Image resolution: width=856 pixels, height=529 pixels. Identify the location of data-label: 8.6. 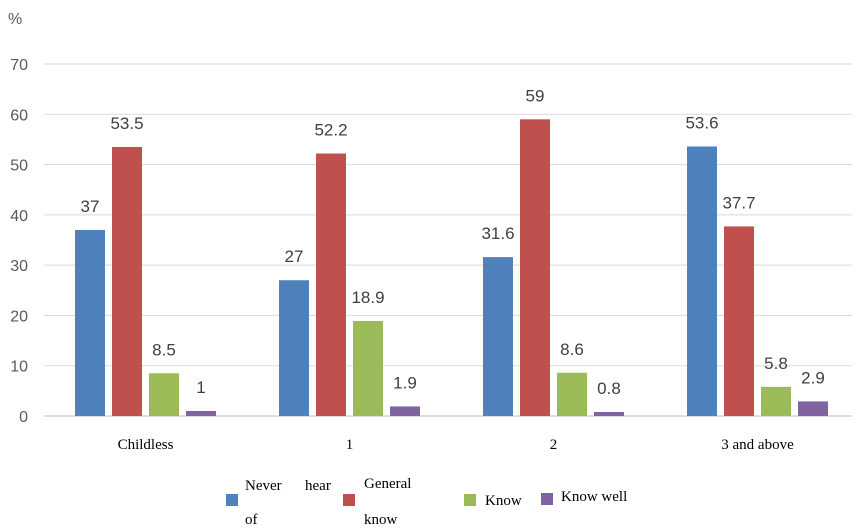
(572, 349).